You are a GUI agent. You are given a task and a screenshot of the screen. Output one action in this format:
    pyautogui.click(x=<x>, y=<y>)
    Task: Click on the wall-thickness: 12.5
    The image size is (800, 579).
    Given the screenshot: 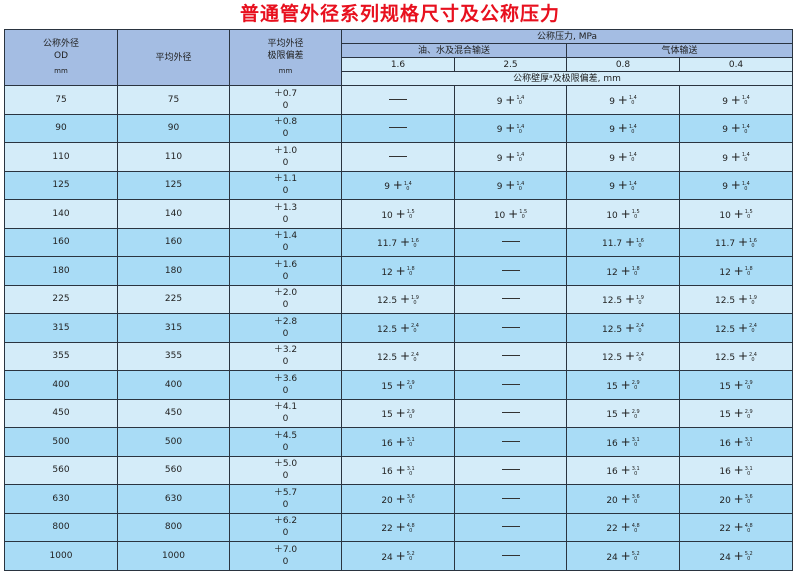 What is the action you would take?
    pyautogui.click(x=613, y=301)
    